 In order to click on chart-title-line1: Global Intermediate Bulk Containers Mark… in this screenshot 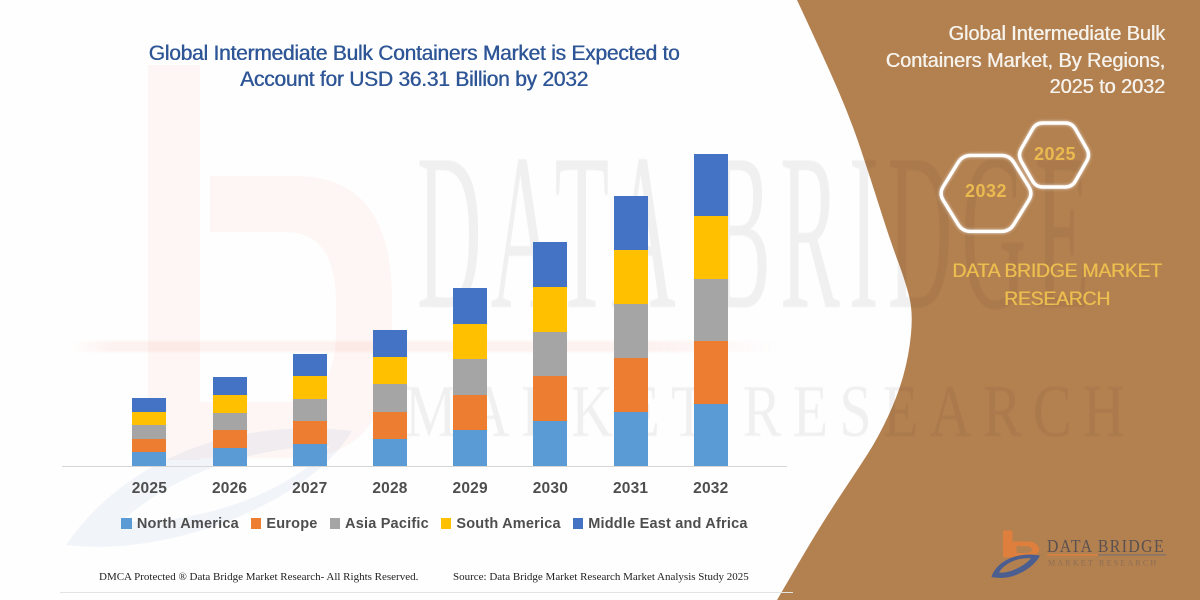, I will do `click(414, 53)`.